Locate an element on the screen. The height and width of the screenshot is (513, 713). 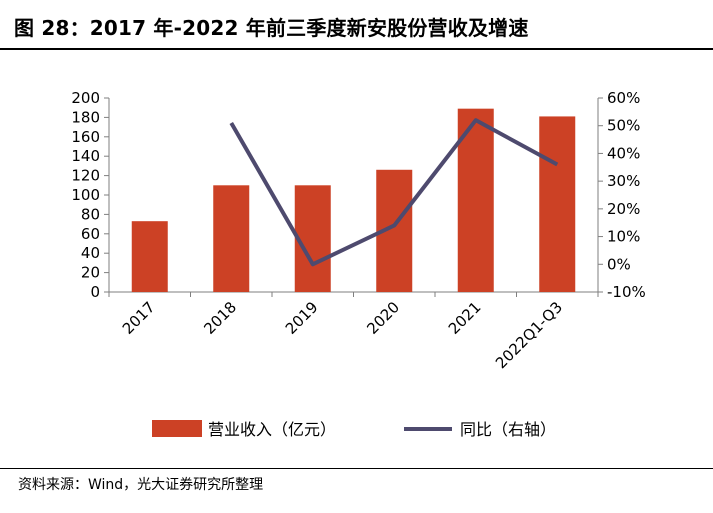
left-tick-label: 160 is located at coordinates (85, 137).